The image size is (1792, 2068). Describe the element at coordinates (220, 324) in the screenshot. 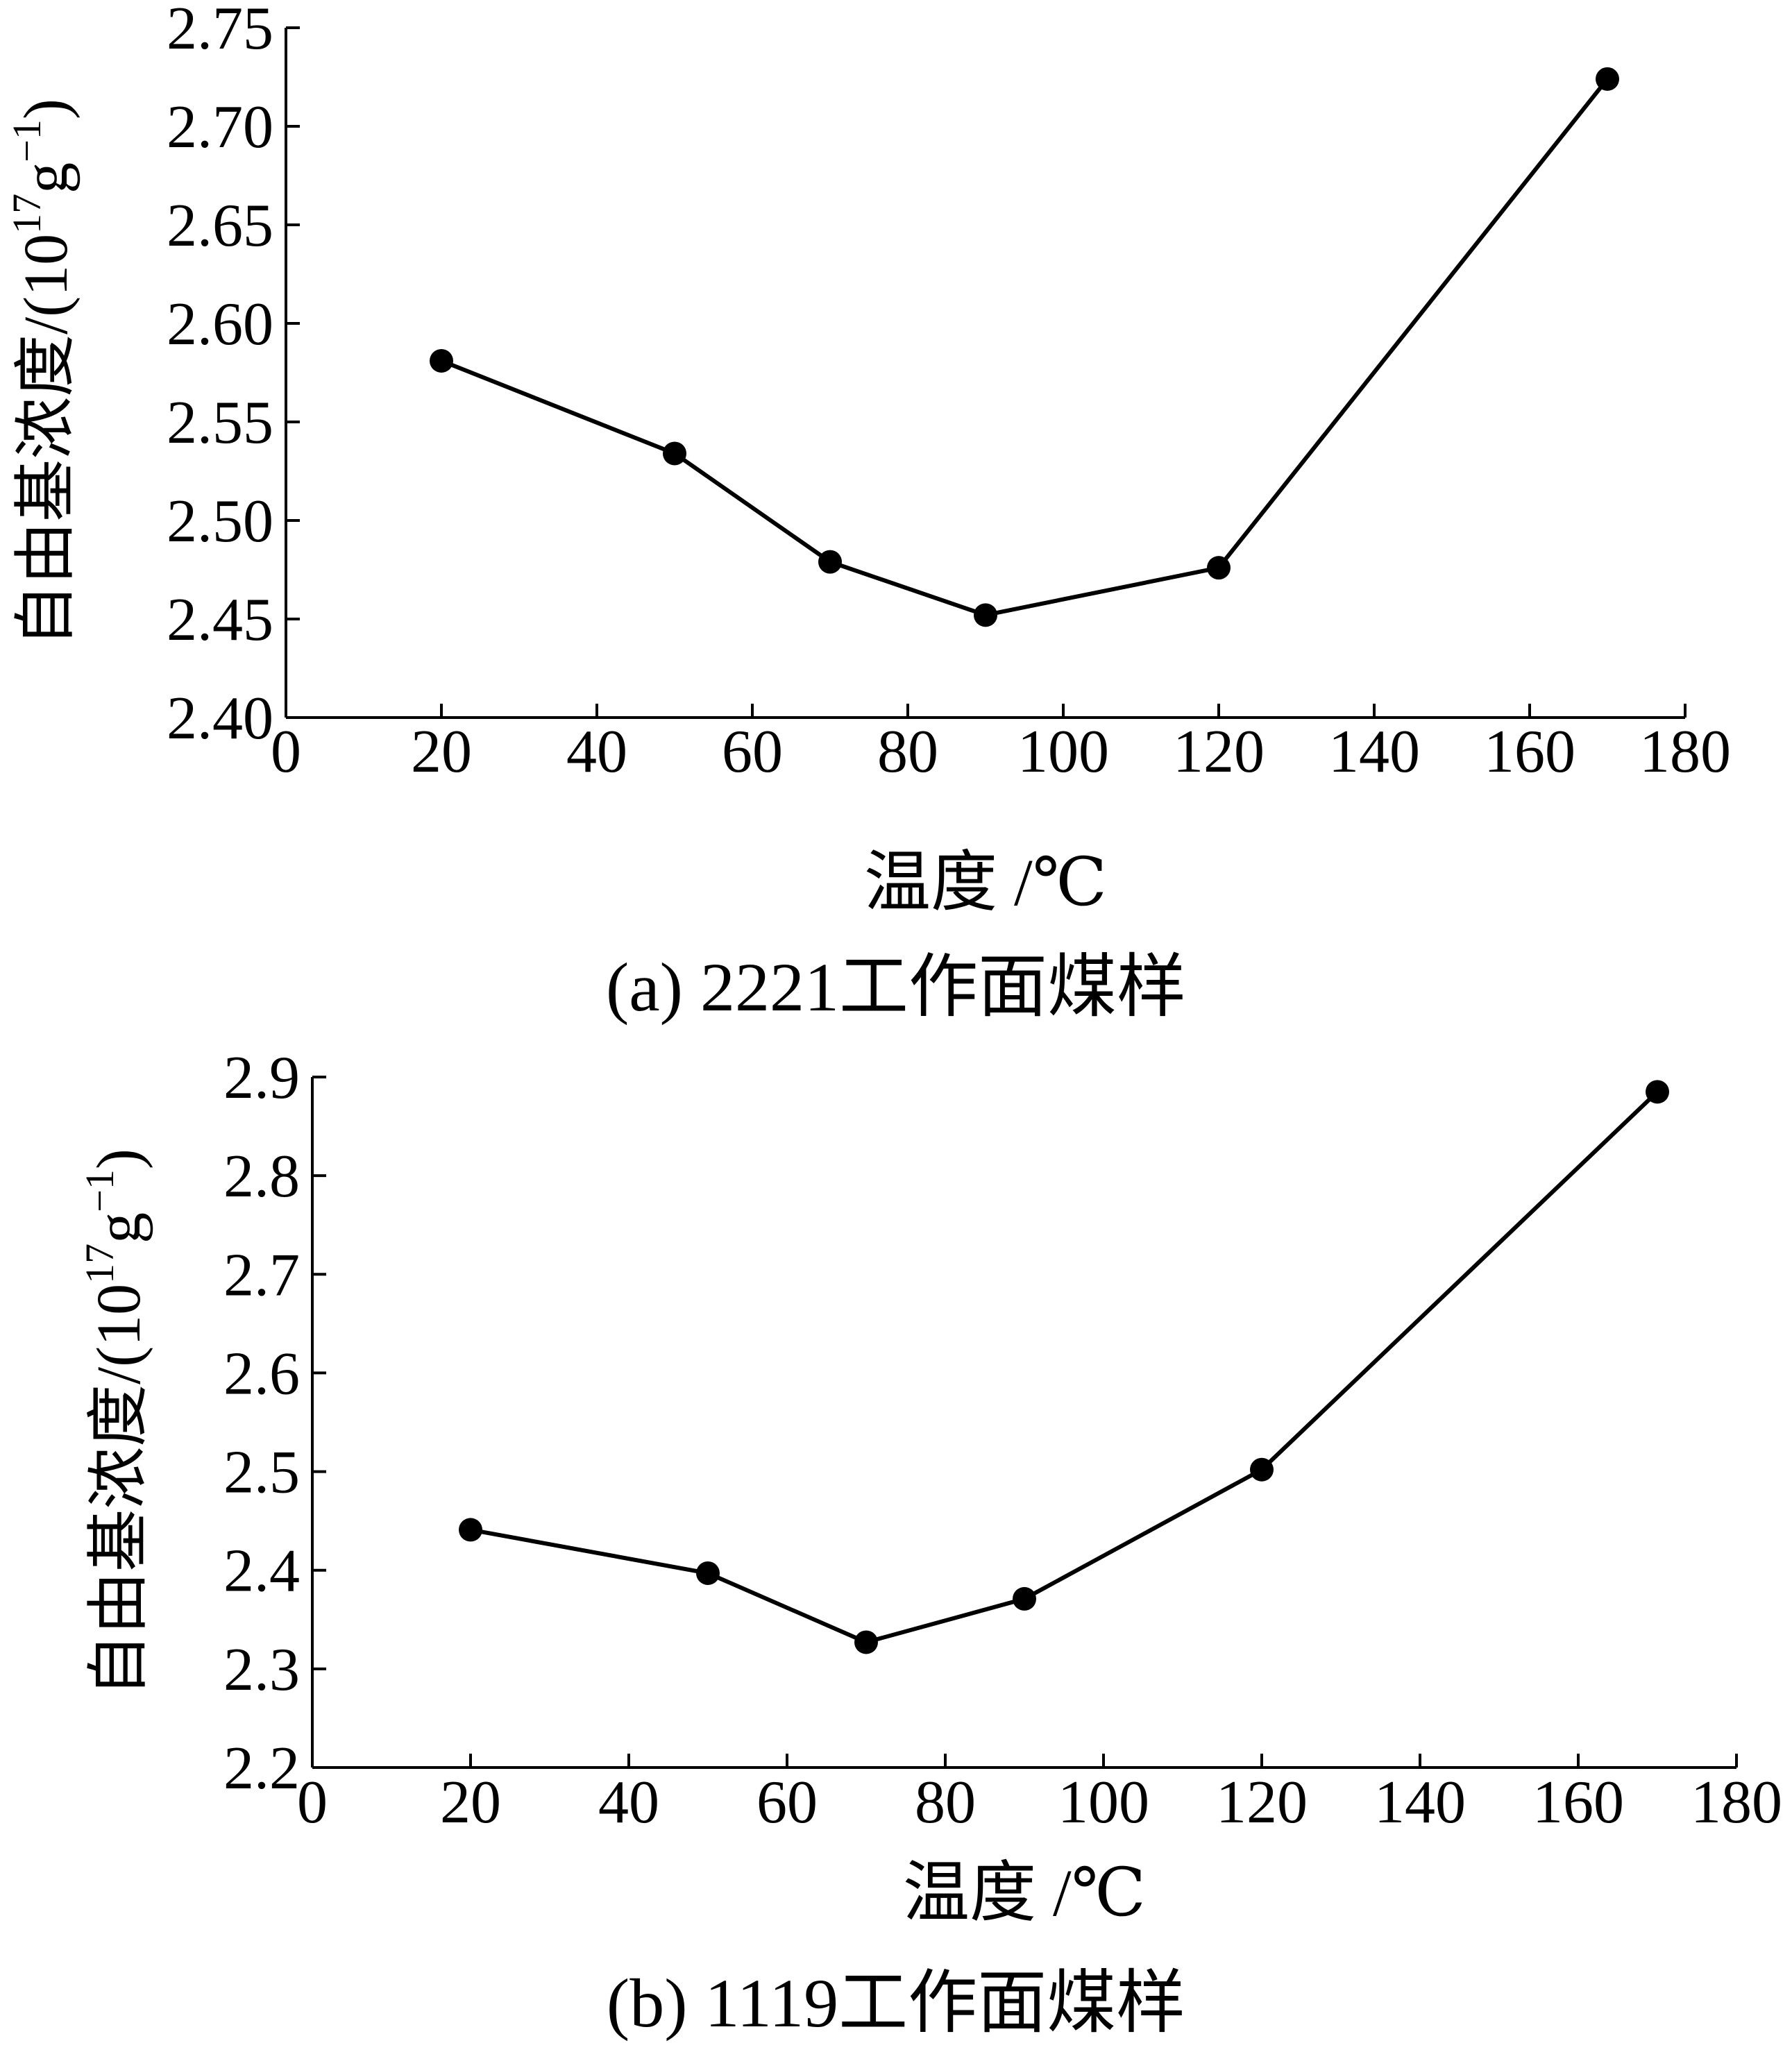

I see `y-tick-label: 2.60` at that location.